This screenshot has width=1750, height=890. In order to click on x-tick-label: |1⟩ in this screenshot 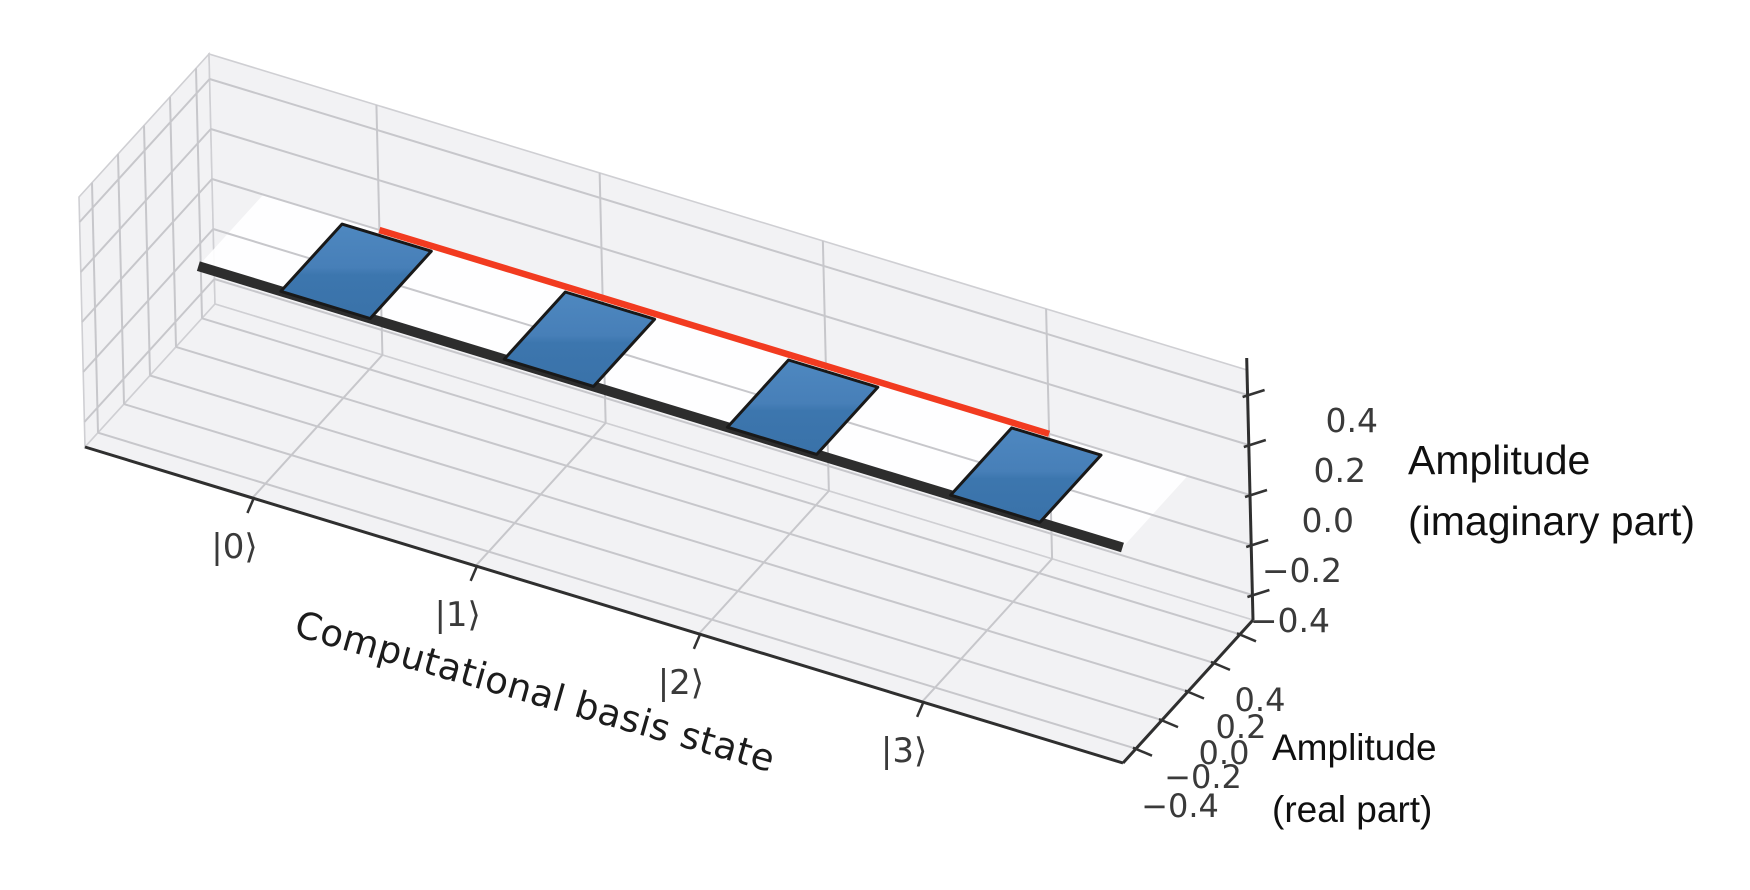, I will do `click(457, 615)`.